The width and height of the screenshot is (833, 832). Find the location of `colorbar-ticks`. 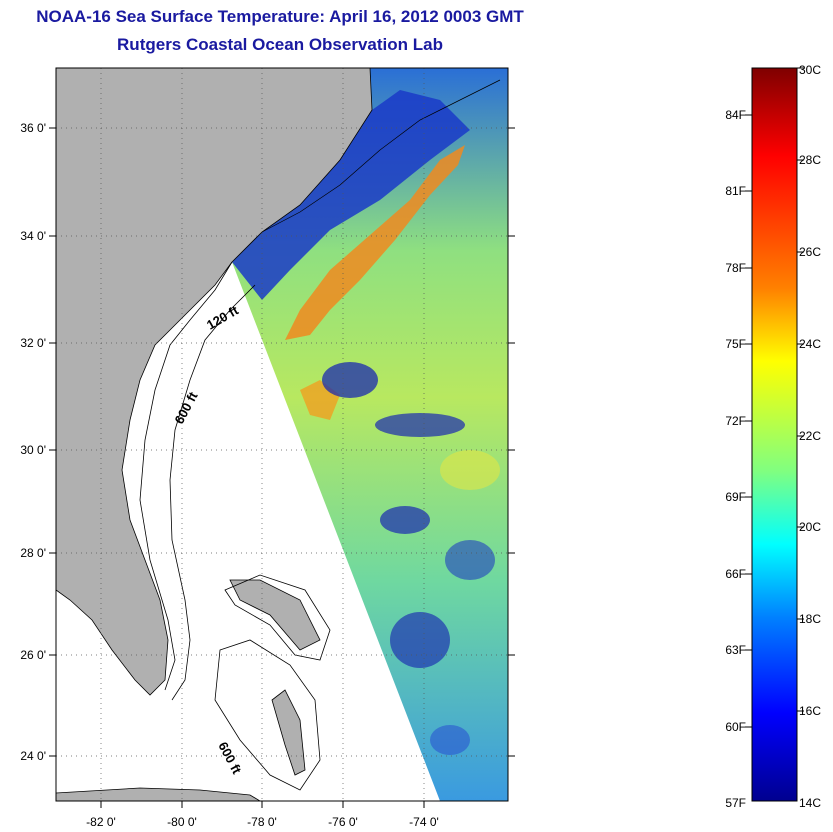

colorbar-ticks is located at coordinates (774, 397).